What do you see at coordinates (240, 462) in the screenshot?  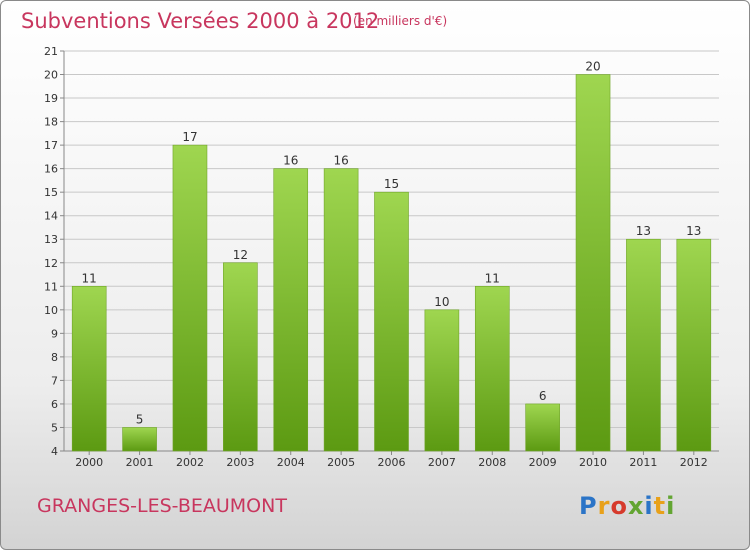 I see `x-tick-label-2003: 2003` at bounding box center [240, 462].